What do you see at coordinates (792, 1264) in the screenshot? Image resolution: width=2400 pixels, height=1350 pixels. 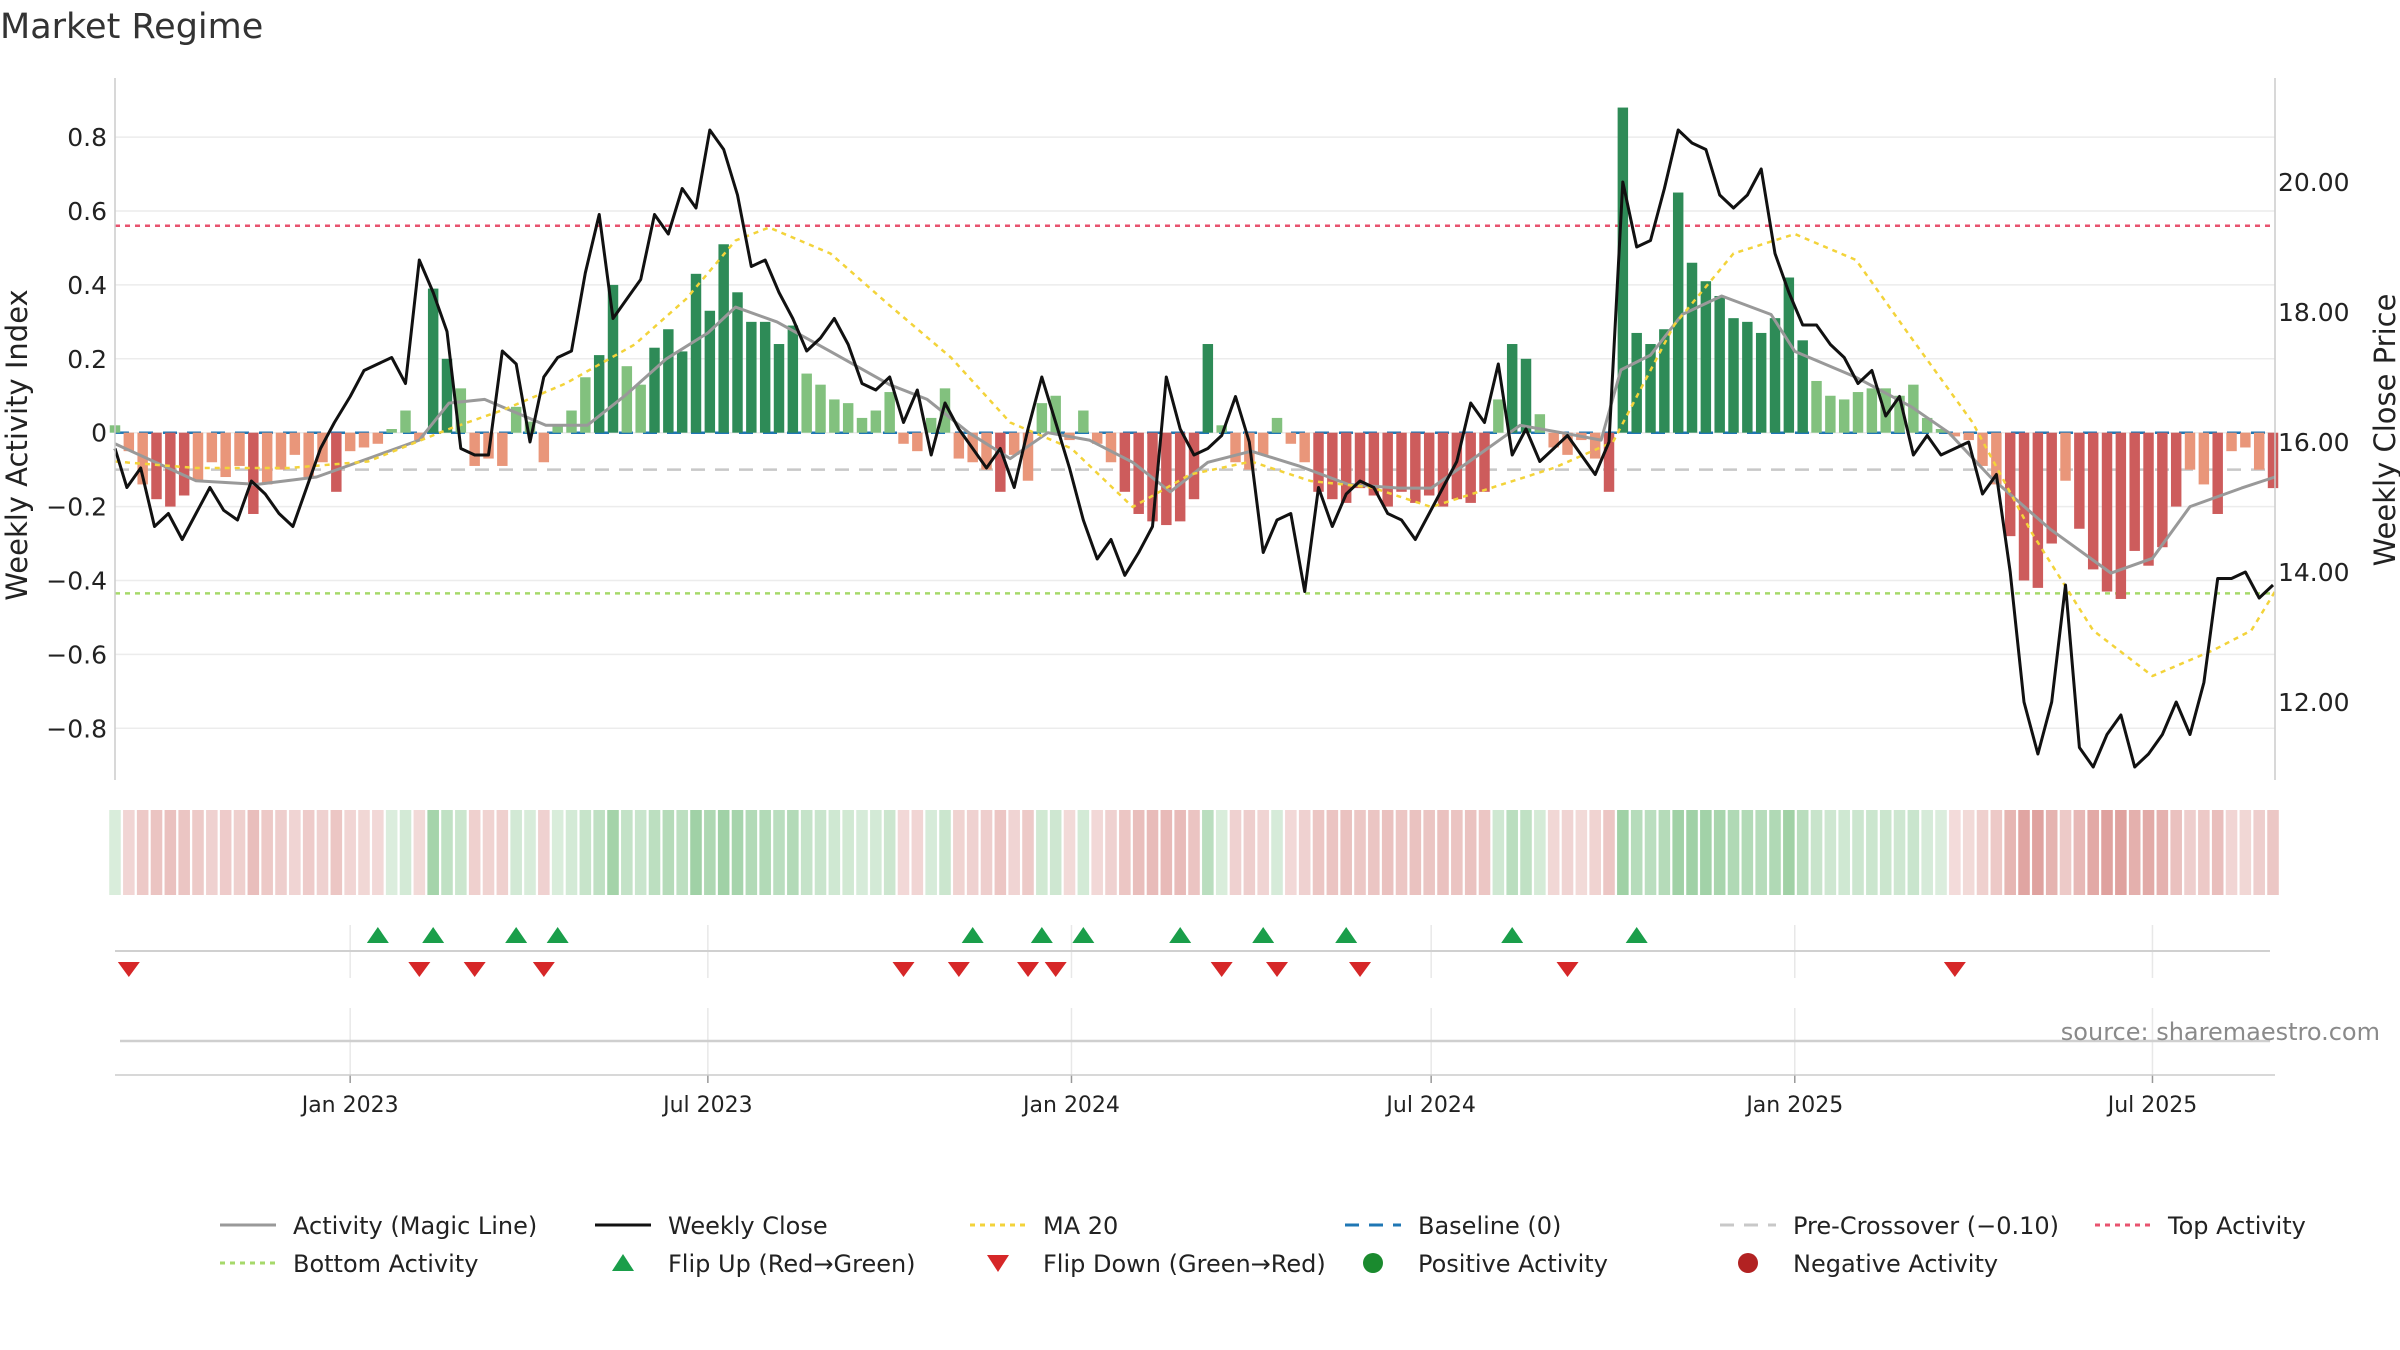 I see `legend-label: Flip Up (Red→Green)` at bounding box center [792, 1264].